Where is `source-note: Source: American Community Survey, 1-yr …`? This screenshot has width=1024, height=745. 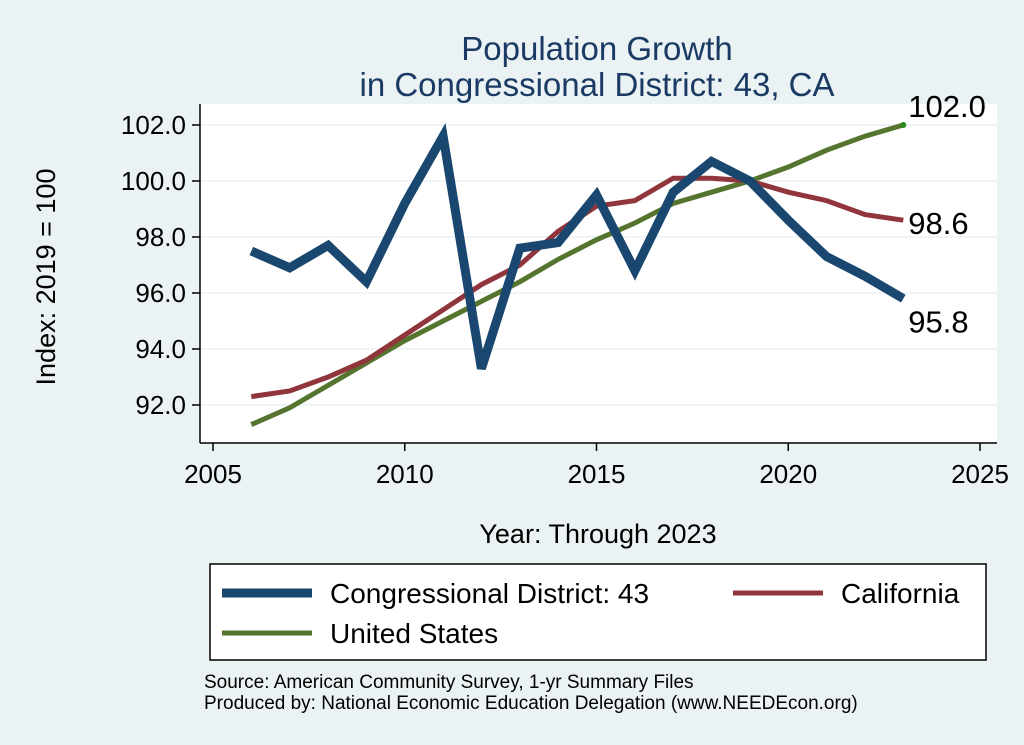
source-note: Source: American Community Survey, 1-yr … is located at coordinates (449, 682).